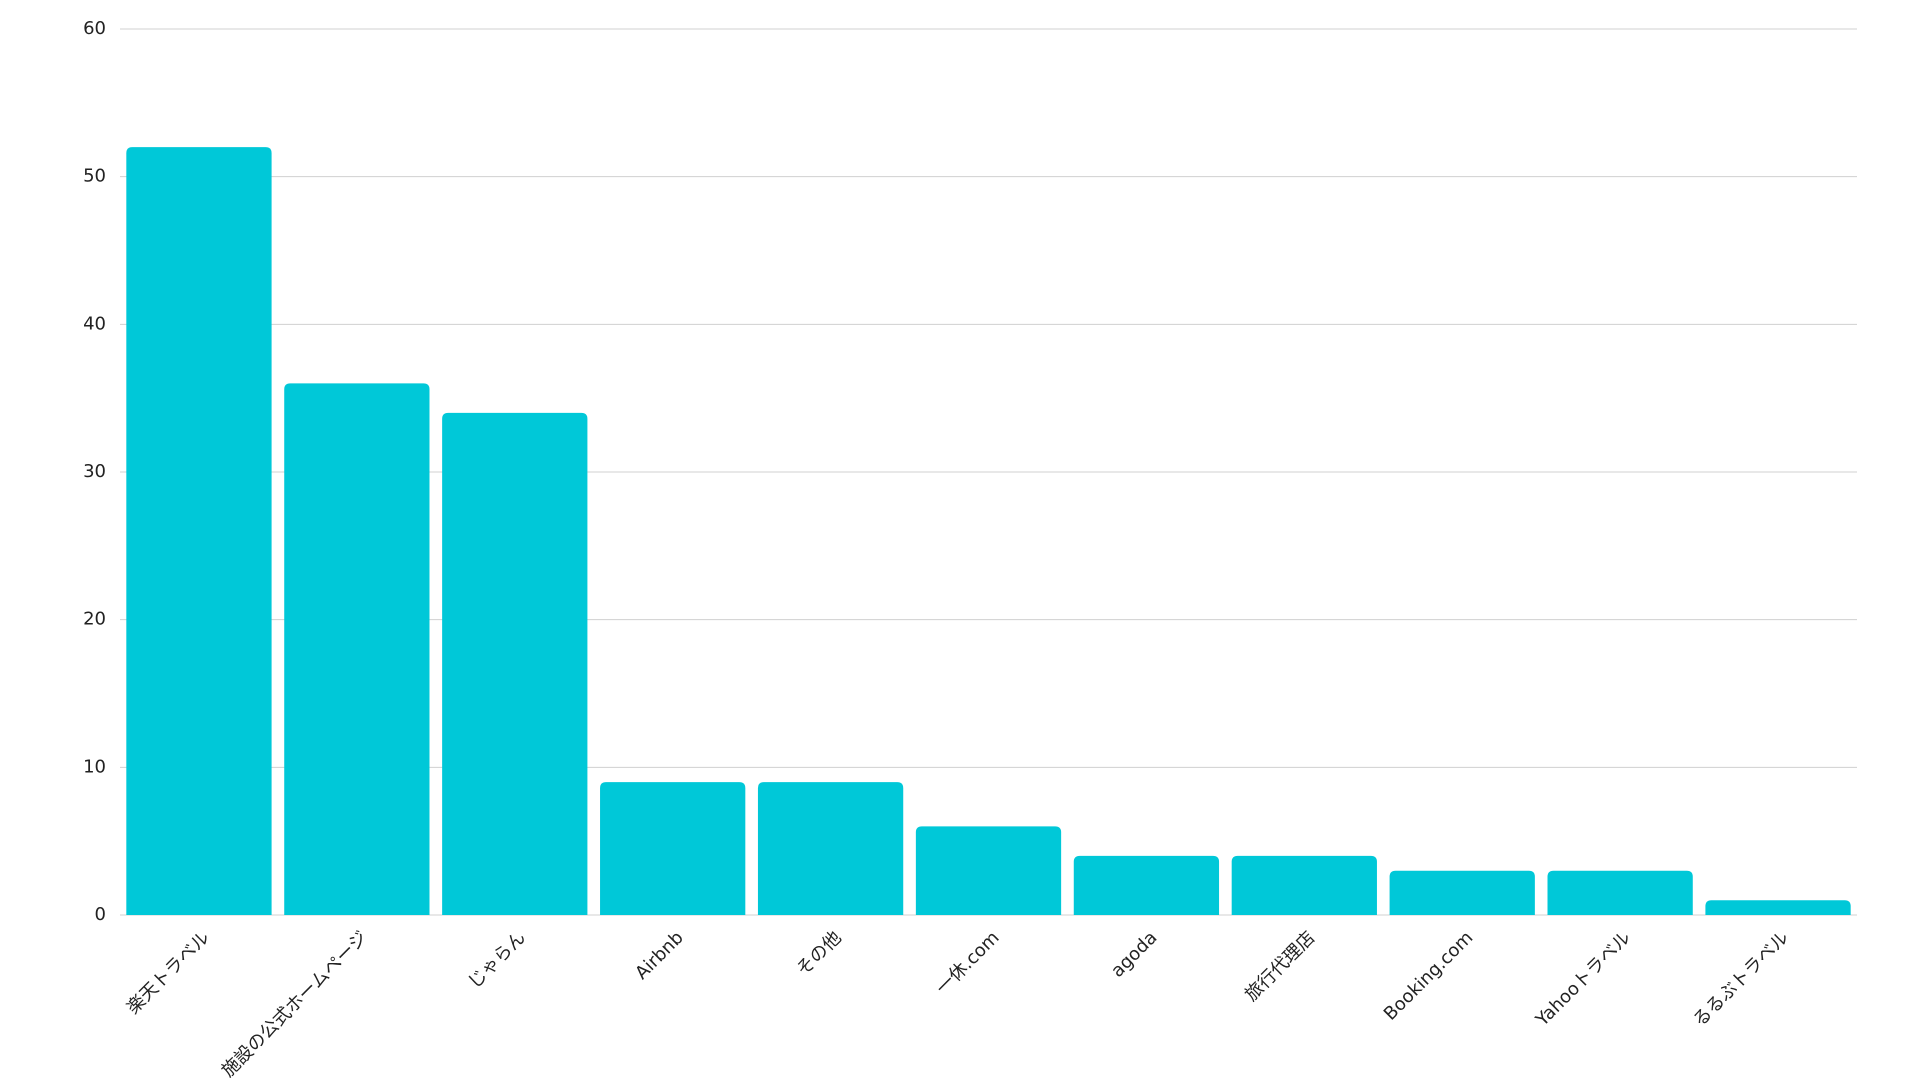 This screenshot has width=1920, height=1080. Describe the element at coordinates (1428, 975) in the screenshot. I see `x-tick-label: Booking.com` at that location.